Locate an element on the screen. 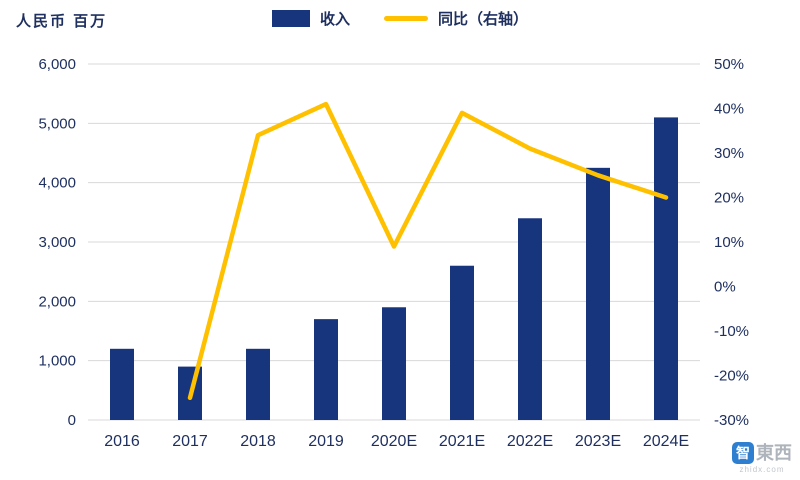 The image size is (800, 480). revenue-bar-2021E is located at coordinates (462, 342).